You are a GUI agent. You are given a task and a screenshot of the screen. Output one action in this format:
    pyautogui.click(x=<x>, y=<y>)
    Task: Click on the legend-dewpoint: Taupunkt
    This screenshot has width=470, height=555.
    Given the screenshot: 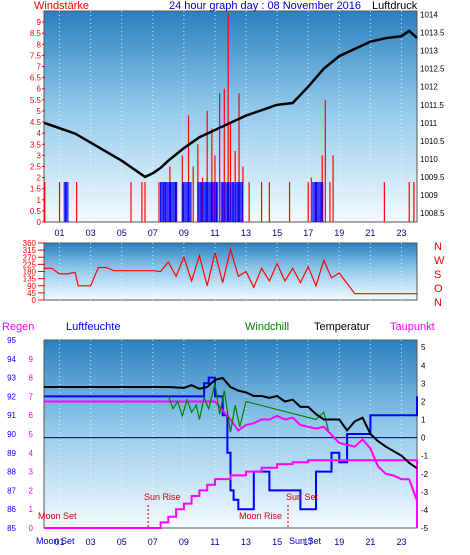 What is the action you would take?
    pyautogui.click(x=412, y=327)
    